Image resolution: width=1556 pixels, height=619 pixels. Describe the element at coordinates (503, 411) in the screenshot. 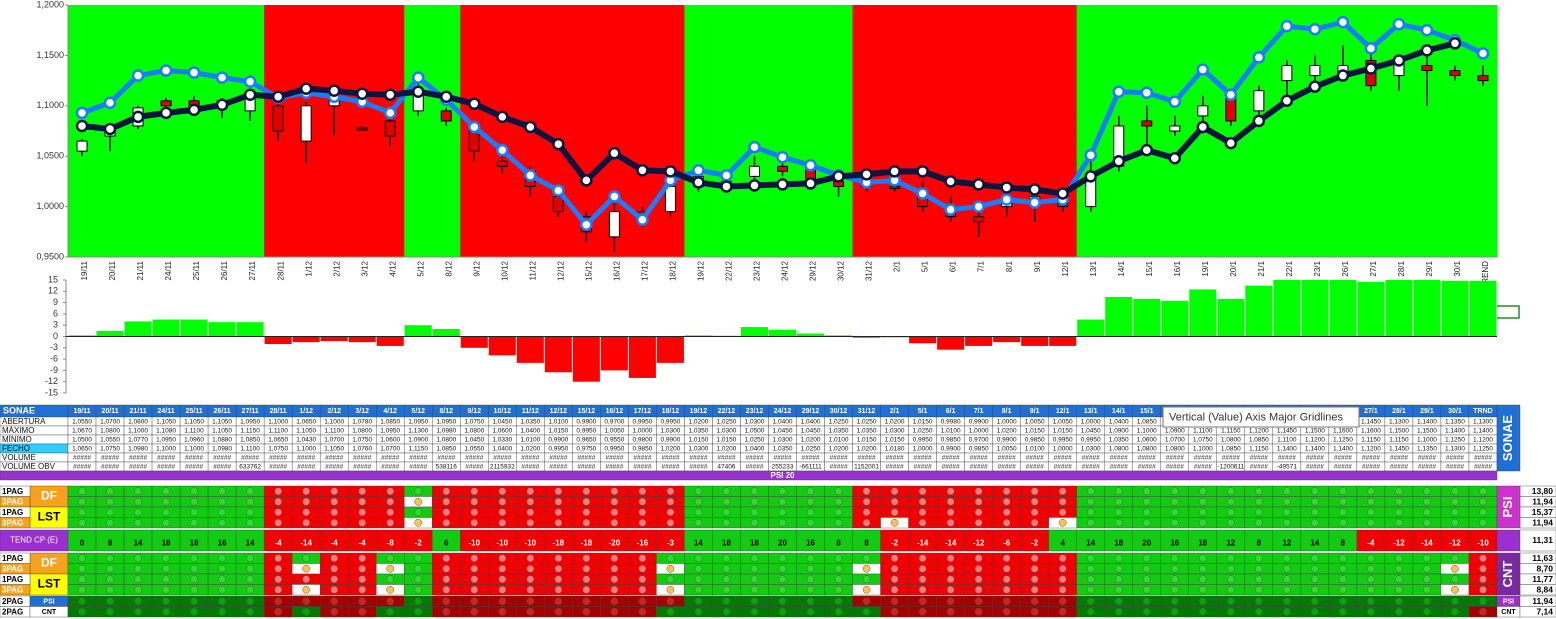

I see `header-date: 10/12` at that location.